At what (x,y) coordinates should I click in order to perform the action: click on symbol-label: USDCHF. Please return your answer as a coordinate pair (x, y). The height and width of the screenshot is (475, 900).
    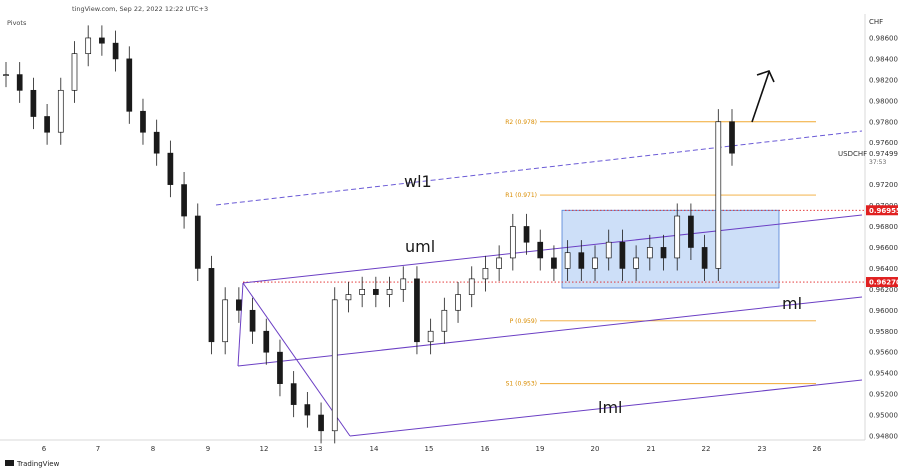
    Looking at the image, I should click on (852, 154).